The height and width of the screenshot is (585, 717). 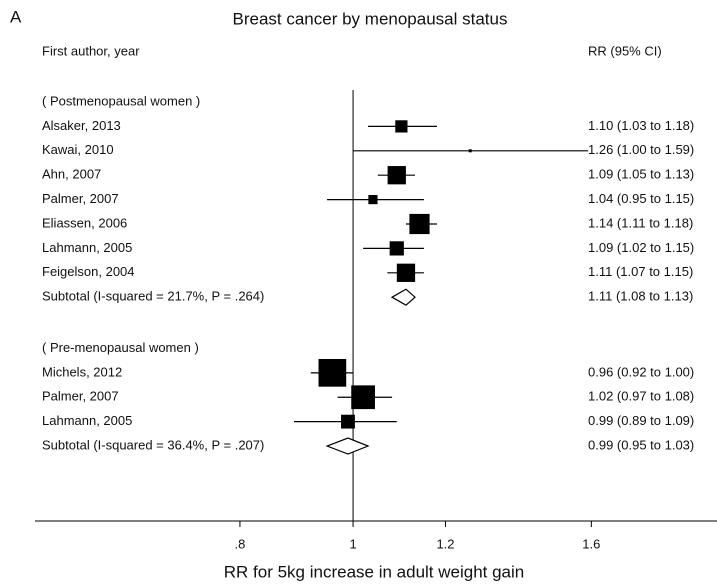 What do you see at coordinates (641, 174) in the screenshot?
I see `ci-label: 1.09 (1.05 to 1.13)` at bounding box center [641, 174].